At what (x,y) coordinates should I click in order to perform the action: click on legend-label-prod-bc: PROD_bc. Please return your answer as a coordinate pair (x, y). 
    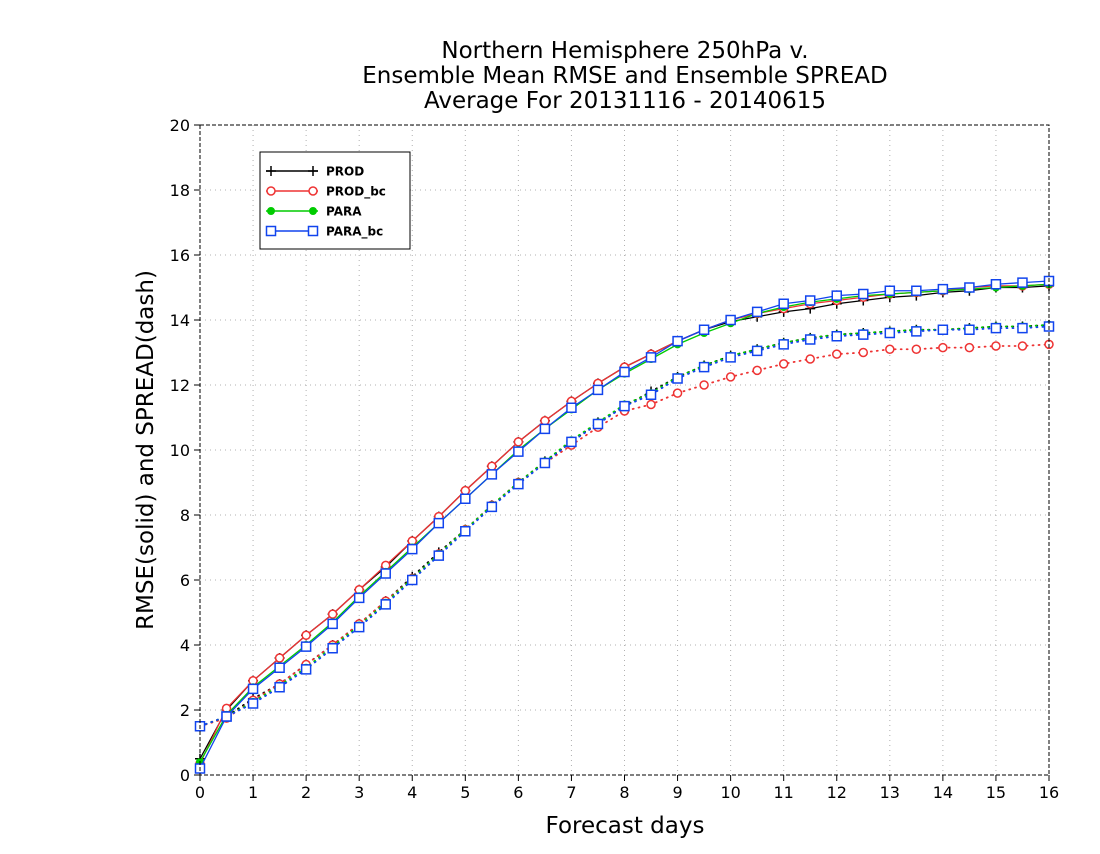
    Looking at the image, I should click on (356, 192).